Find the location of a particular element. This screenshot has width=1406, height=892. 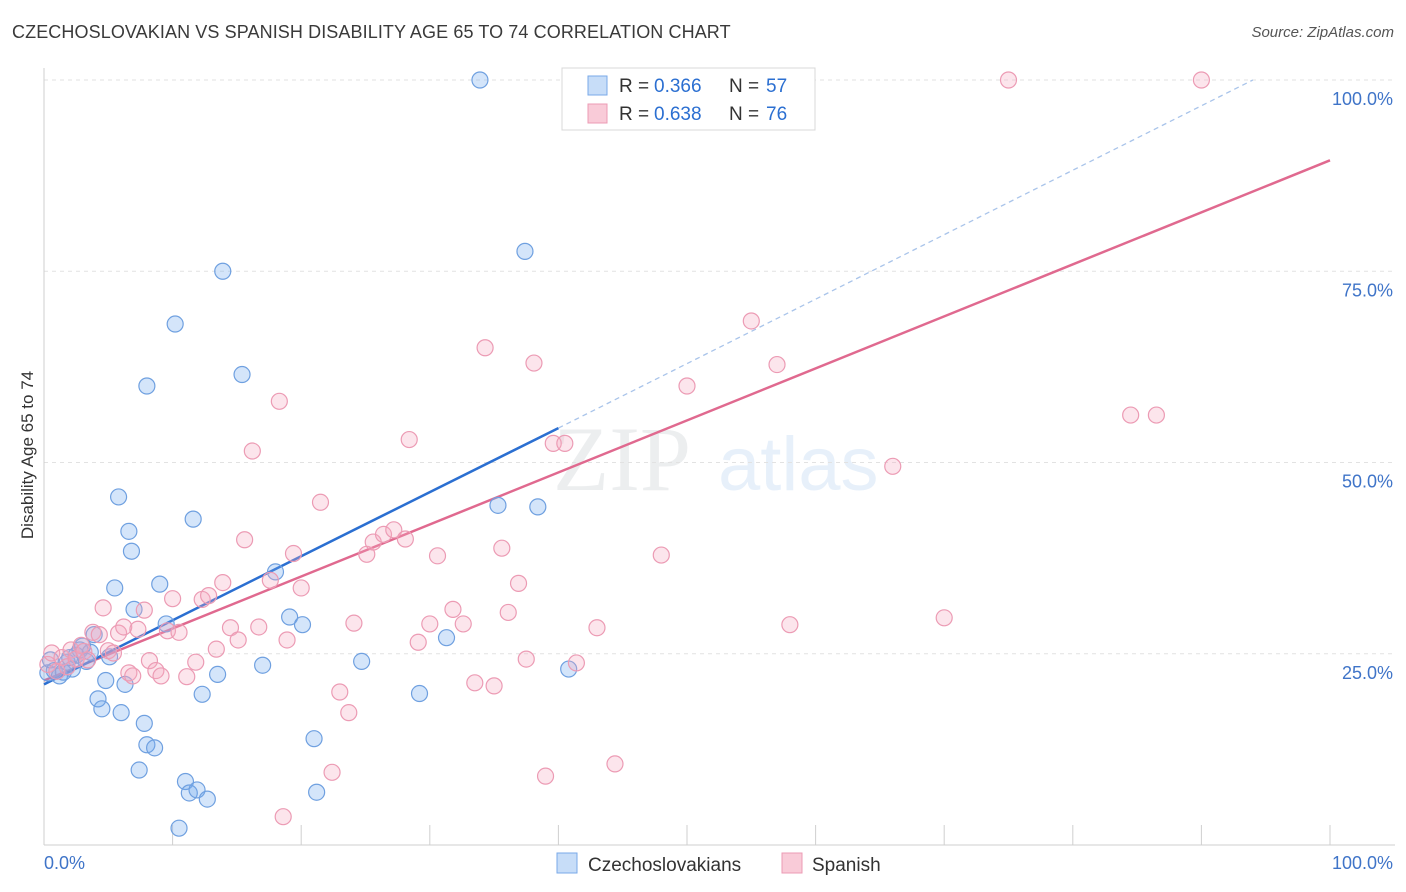

stats-legend: R = 0.366 N = 57 R = 0.638 N = 76 is located at coordinates (688, 99).